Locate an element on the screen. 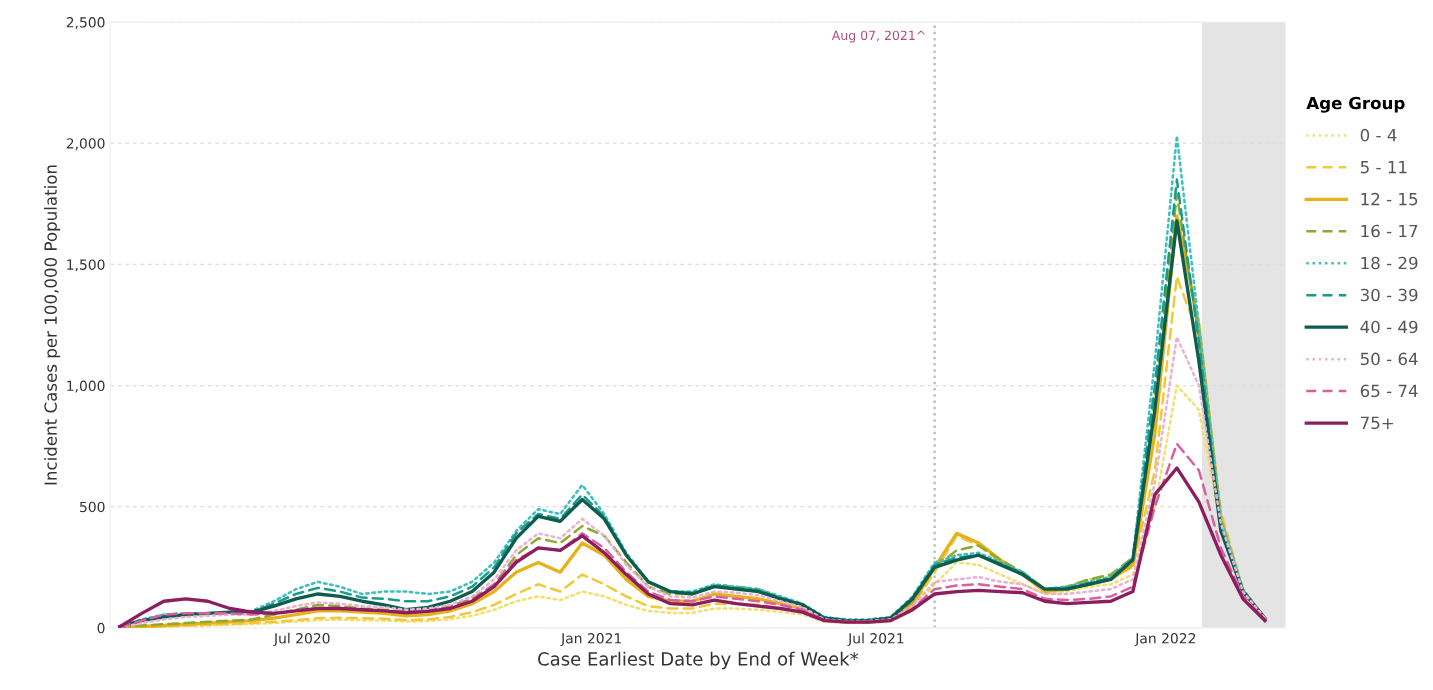  legend-title: Age Group is located at coordinates (1355, 104).